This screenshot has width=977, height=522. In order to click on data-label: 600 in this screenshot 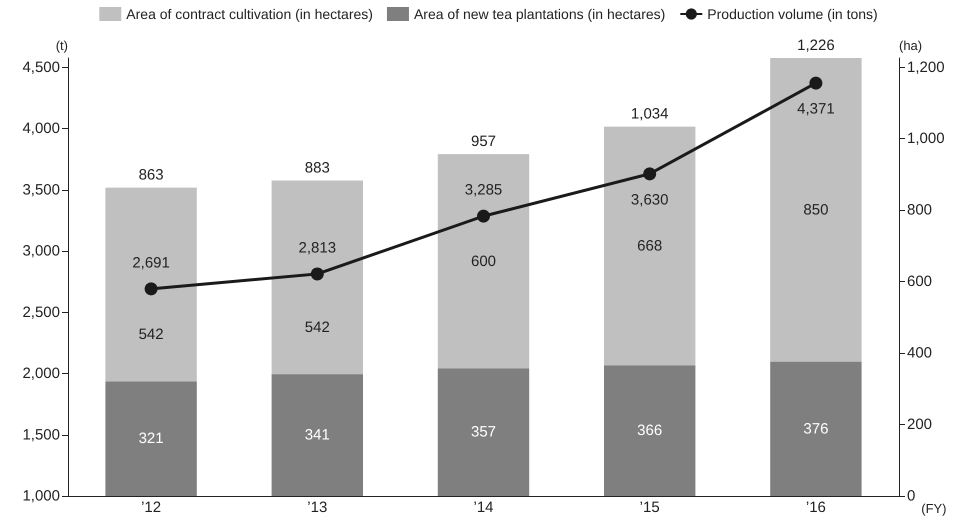, I will do `click(483, 261)`.